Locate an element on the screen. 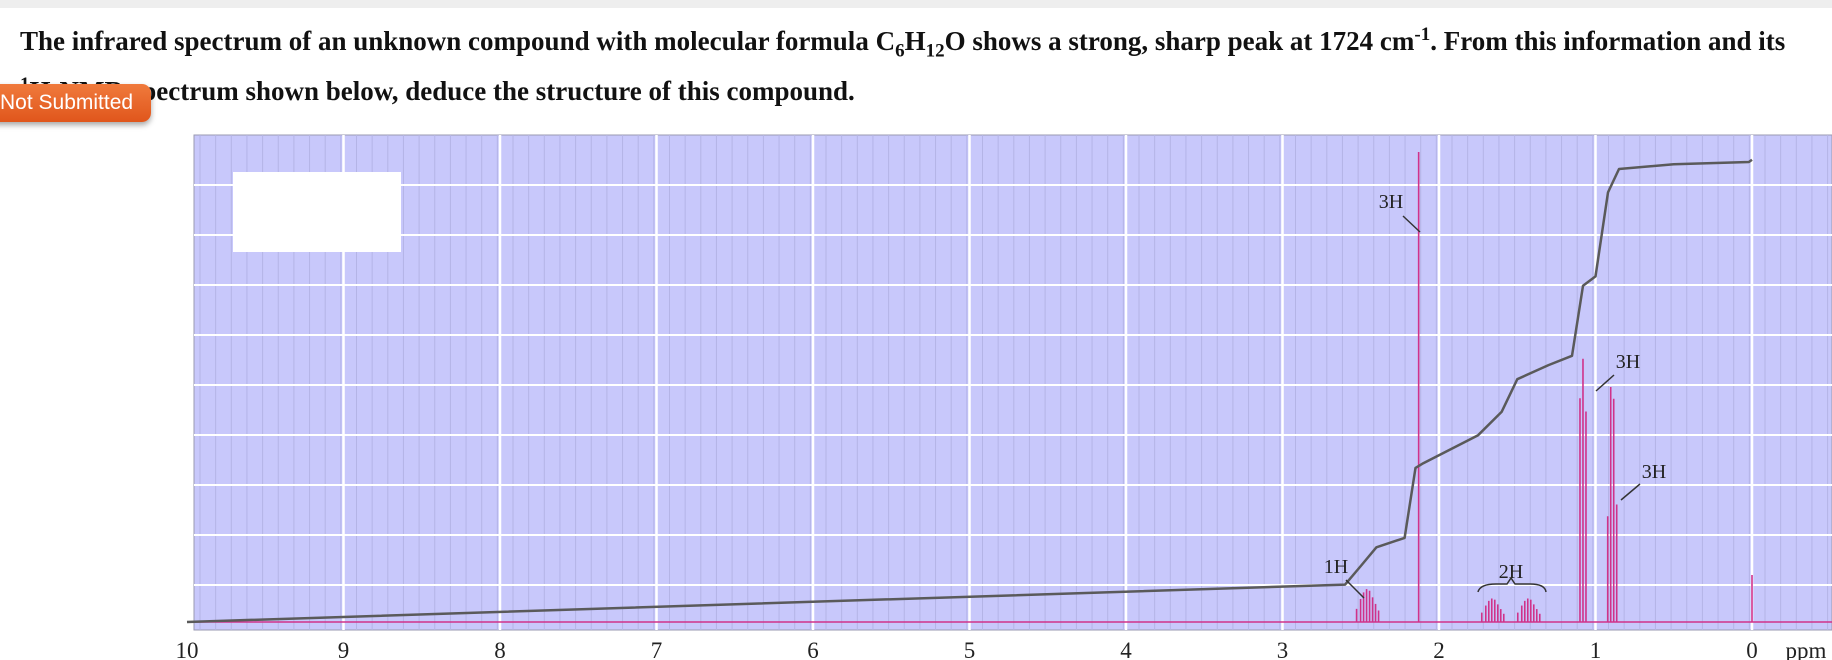  x-tick-label: 10 is located at coordinates (187, 649).